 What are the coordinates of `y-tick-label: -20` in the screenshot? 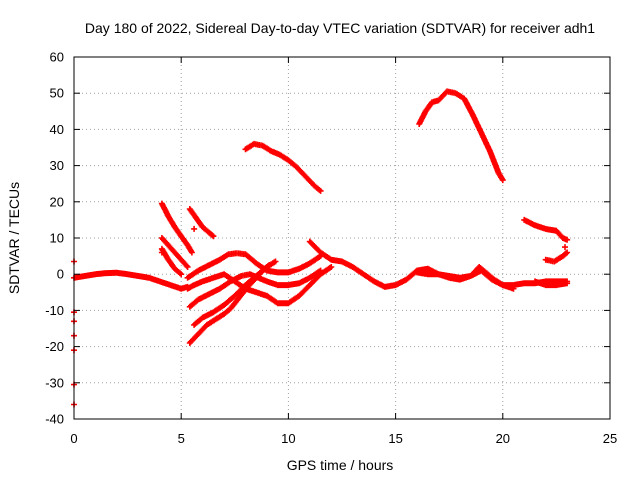 It's located at (54, 346).